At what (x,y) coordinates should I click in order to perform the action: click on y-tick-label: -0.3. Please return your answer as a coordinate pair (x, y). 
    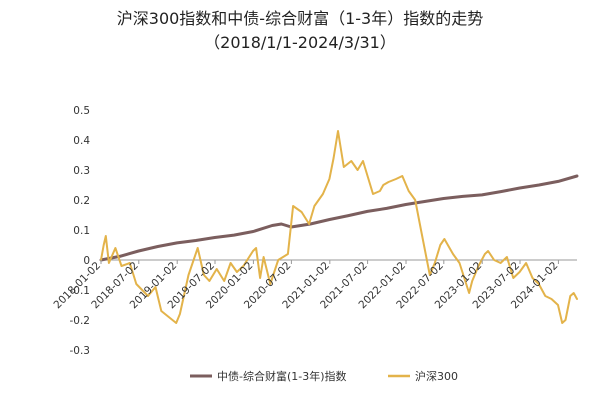
    Looking at the image, I should click on (80, 351).